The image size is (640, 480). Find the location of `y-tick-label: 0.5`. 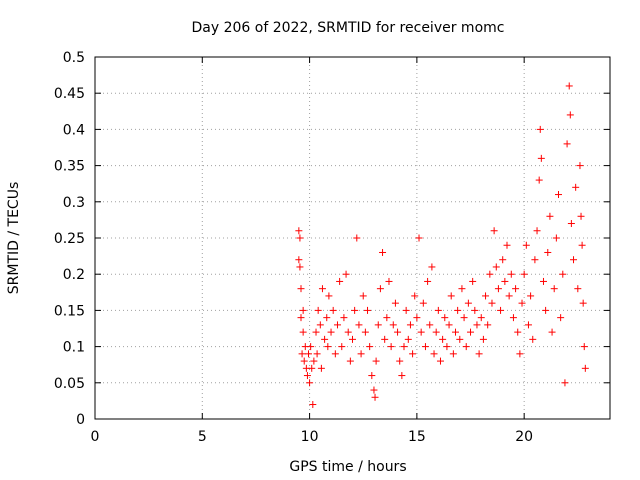

y-tick-label: 0.5 is located at coordinates (74, 58).